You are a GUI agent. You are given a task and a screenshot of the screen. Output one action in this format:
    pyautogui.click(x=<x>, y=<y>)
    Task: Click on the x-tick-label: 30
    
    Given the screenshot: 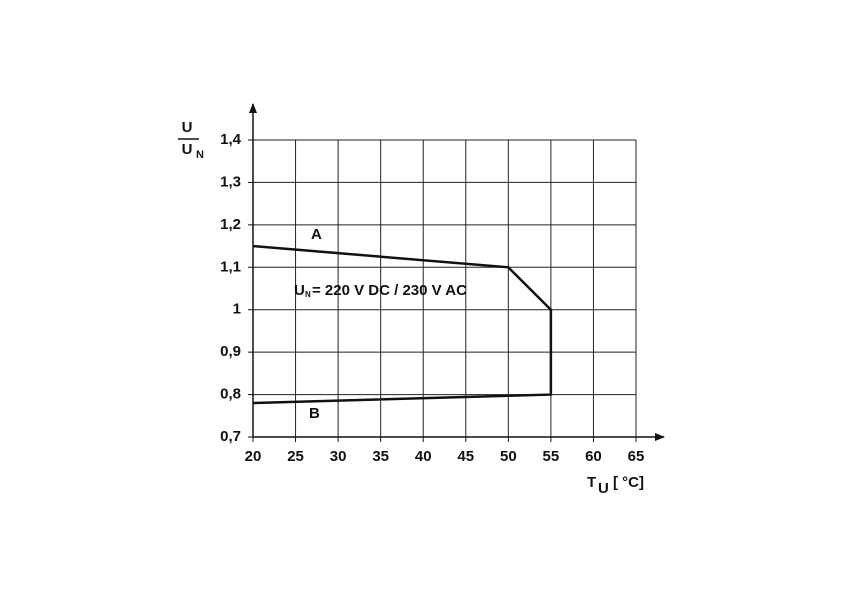 What is the action you would take?
    pyautogui.click(x=338, y=456)
    